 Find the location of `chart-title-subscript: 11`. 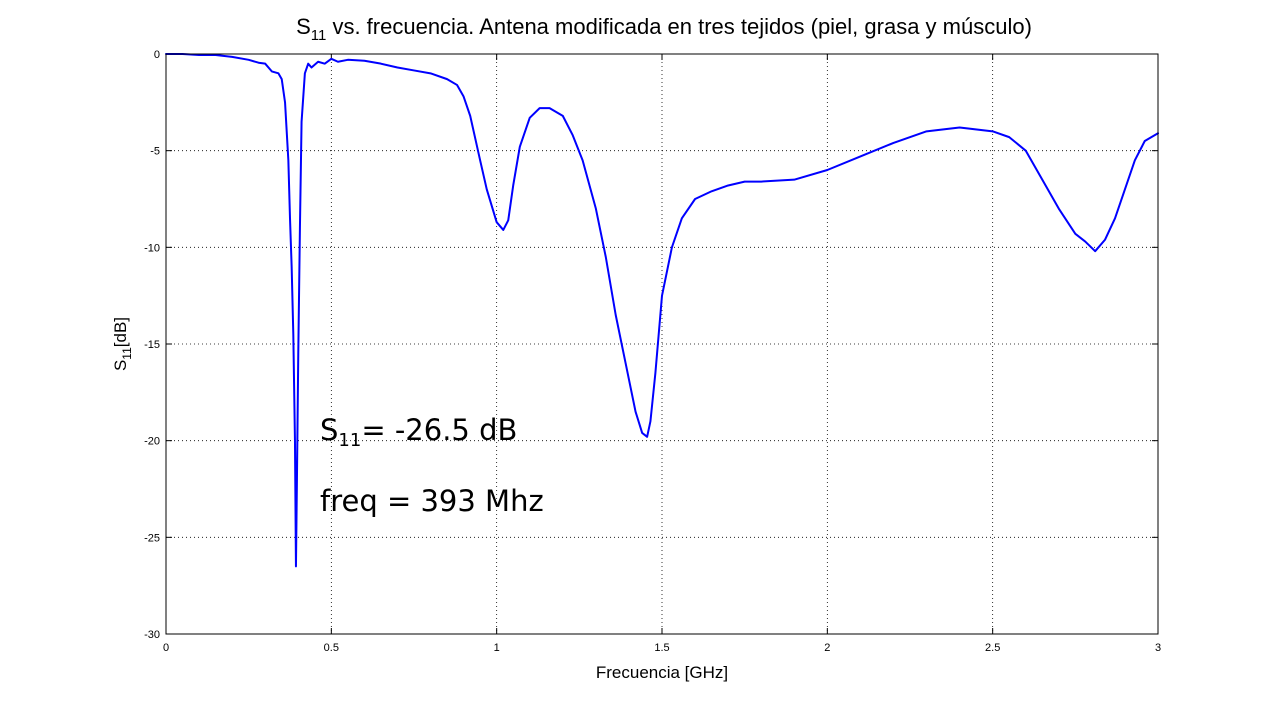

chart-title-subscript: 11 is located at coordinates (319, 35).